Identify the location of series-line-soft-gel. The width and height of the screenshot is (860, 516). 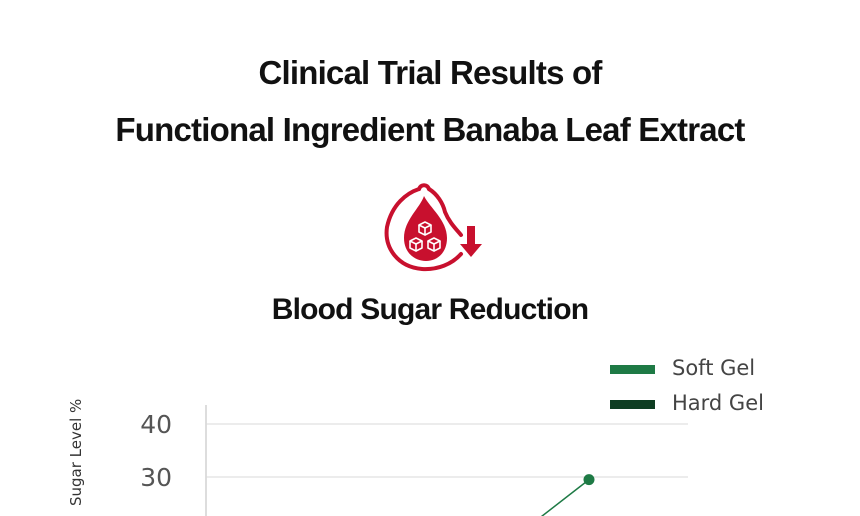
(565, 497).